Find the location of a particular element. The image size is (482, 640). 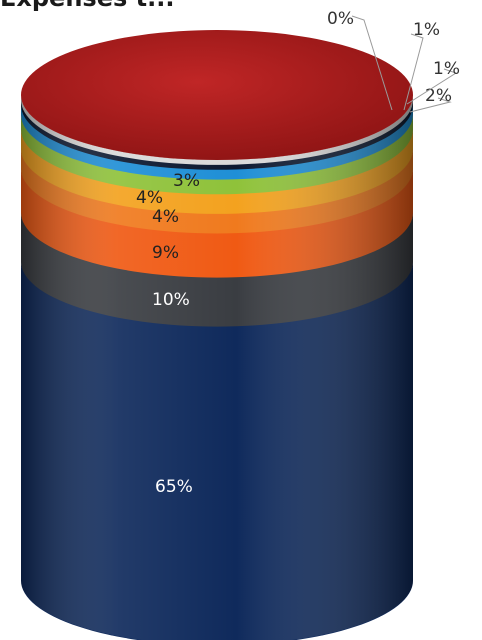

slice-label-7: 1% is located at coordinates (446, 69).